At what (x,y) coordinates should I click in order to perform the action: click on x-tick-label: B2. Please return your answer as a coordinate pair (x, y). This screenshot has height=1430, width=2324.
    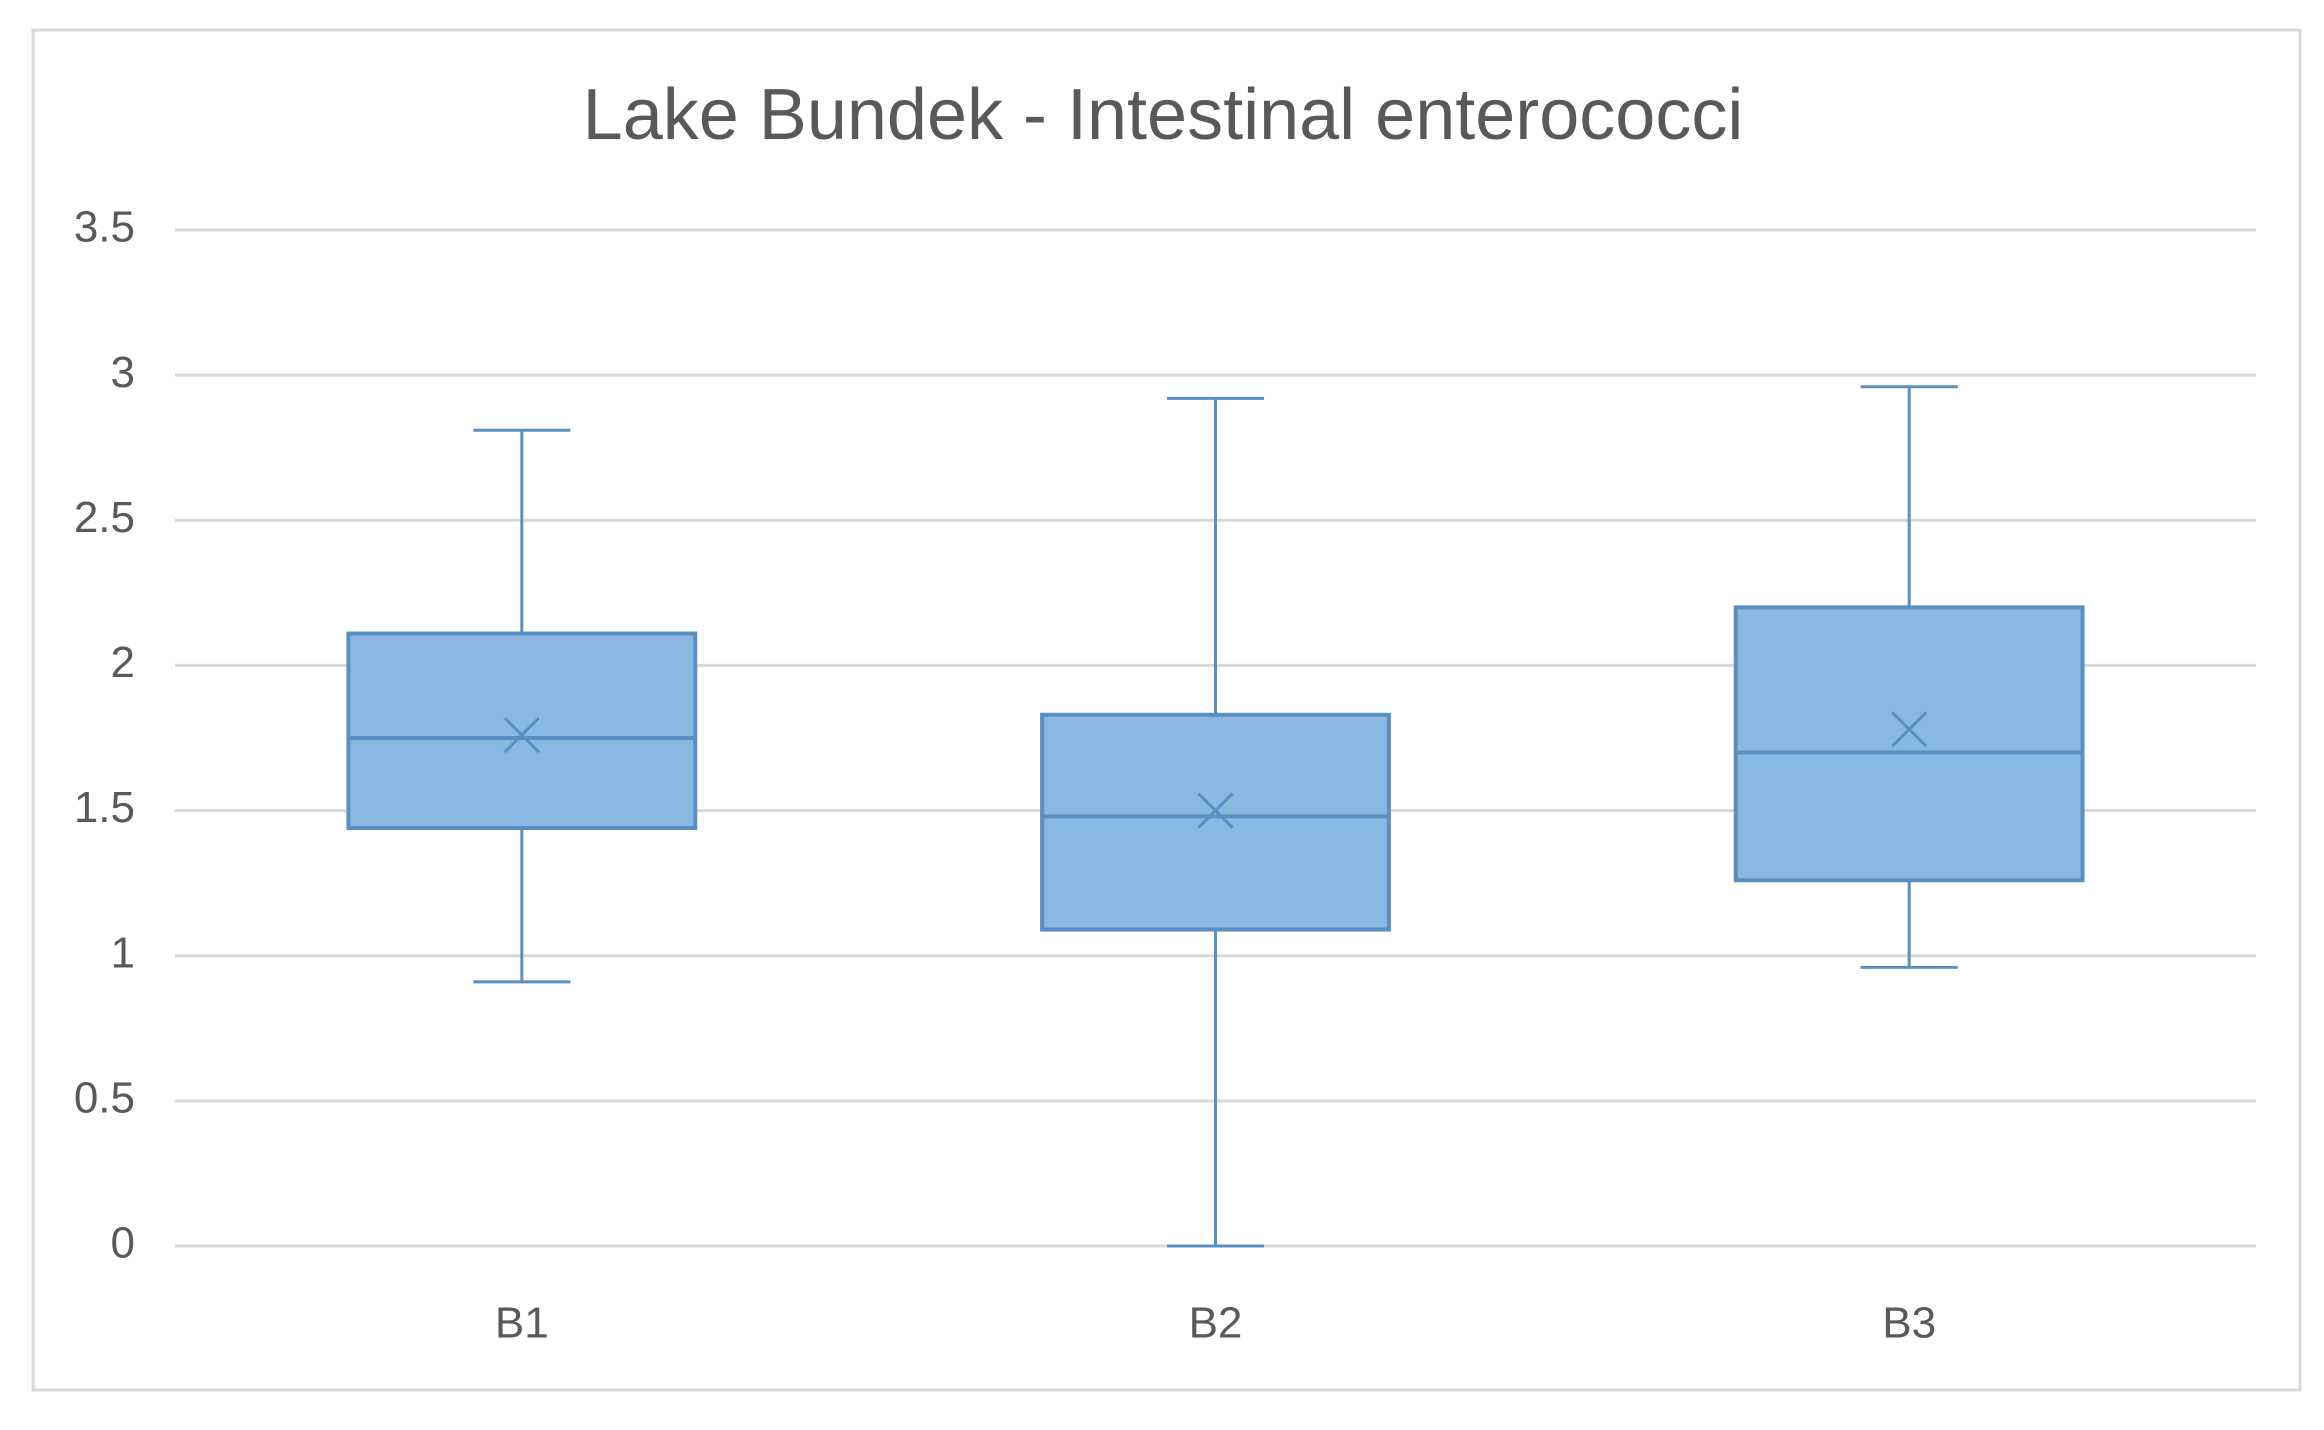
    Looking at the image, I should click on (1216, 1323).